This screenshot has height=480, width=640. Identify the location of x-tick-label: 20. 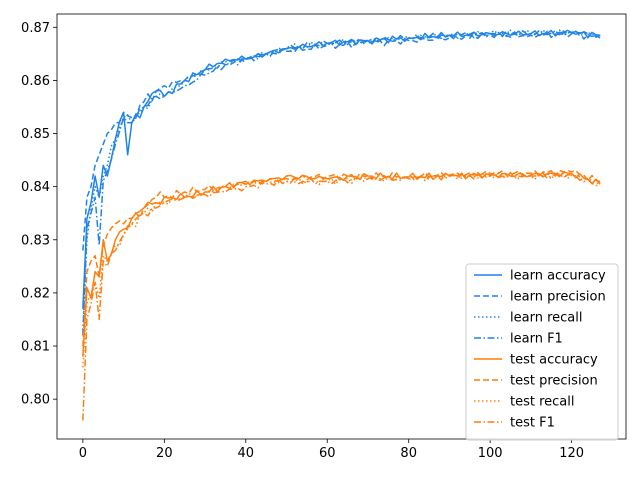
(164, 453).